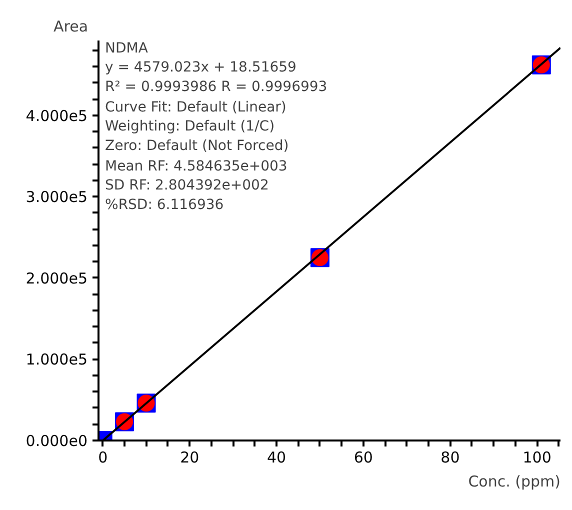 Image resolution: width=572 pixels, height=510 pixels. Describe the element at coordinates (71, 27) in the screenshot. I see `y-axis-title: Area` at that location.